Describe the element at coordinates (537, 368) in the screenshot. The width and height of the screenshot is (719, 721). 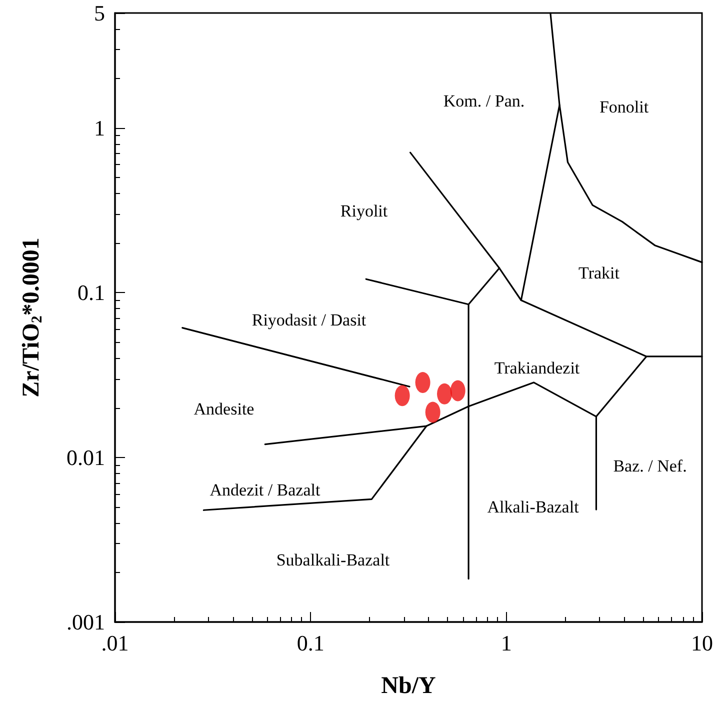
I see `annotation: Trakiandezit` at that location.